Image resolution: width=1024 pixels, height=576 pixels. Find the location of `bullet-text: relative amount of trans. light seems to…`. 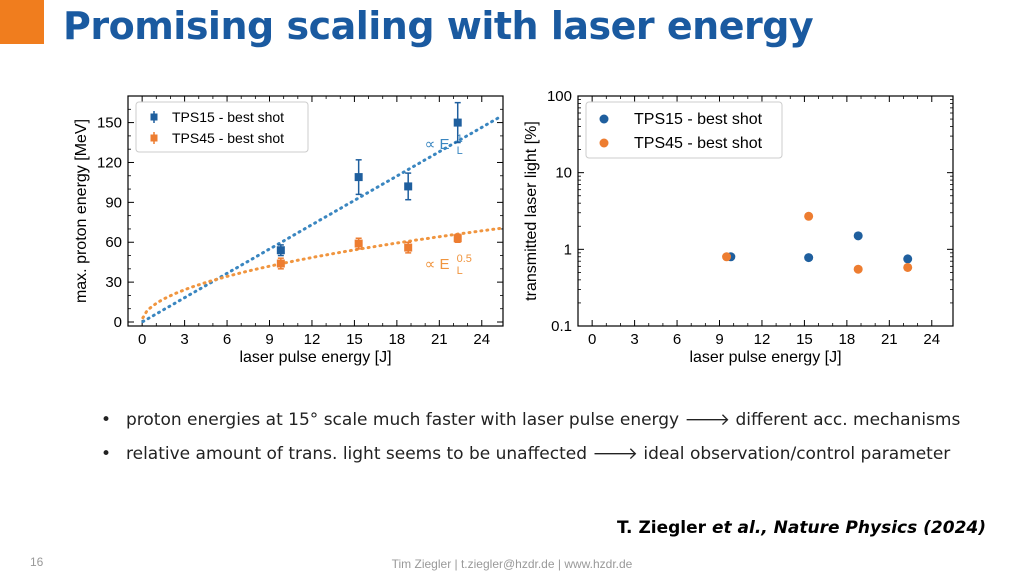

bullet-text: relative amount of trans. light seems to… is located at coordinates (538, 454).